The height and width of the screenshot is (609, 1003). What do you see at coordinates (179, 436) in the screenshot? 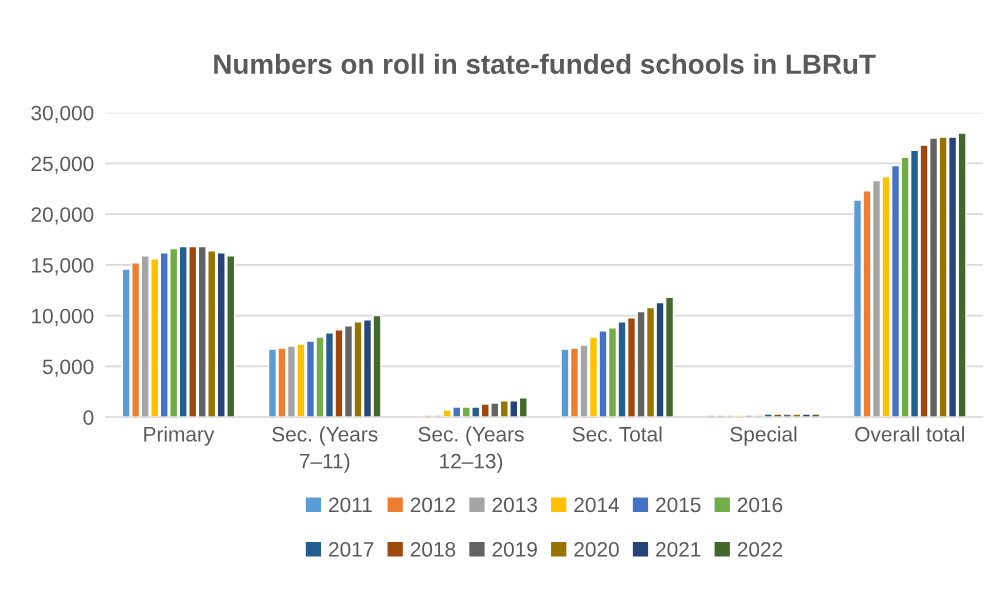
I see `x-tick-label: Primary` at bounding box center [179, 436].